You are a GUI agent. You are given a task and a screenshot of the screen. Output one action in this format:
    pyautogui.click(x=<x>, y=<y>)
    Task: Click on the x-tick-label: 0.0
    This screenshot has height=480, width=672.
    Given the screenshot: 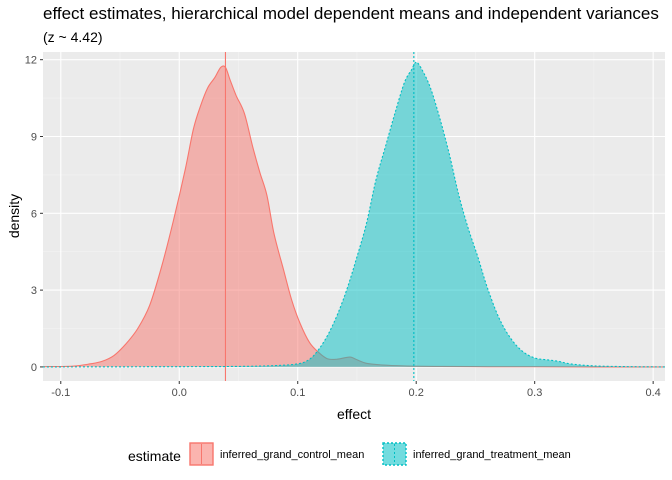 What is the action you would take?
    pyautogui.click(x=179, y=393)
    